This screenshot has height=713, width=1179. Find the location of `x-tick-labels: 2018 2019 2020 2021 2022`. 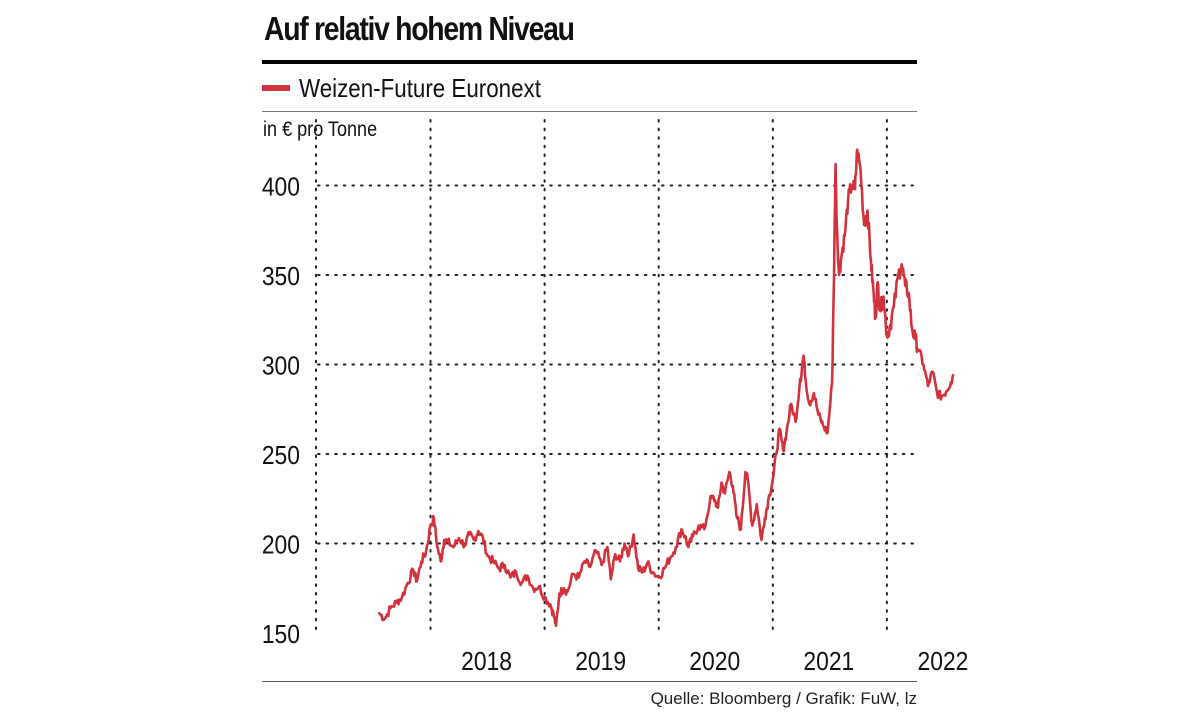

x-tick-labels: 2018 2019 2020 2021 2022 is located at coordinates (714, 662).